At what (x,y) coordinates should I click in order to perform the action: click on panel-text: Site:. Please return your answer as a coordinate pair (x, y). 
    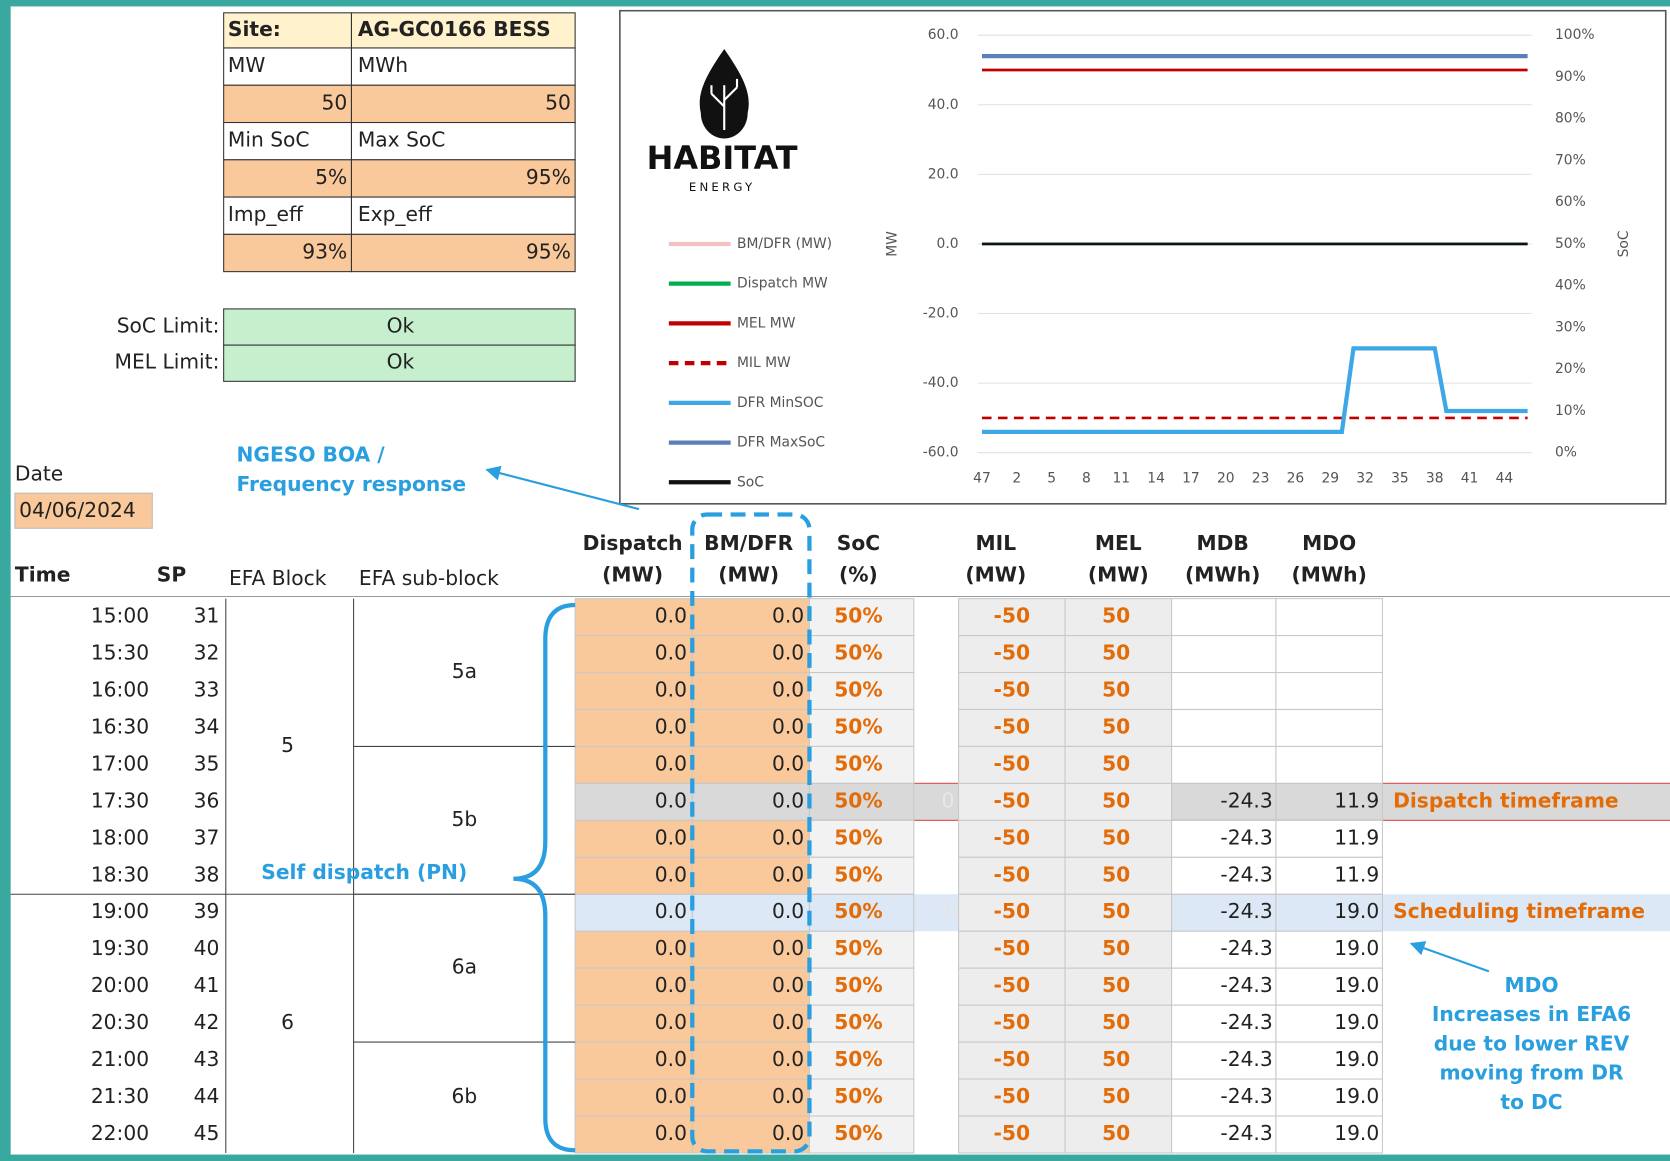
    Looking at the image, I should click on (254, 29).